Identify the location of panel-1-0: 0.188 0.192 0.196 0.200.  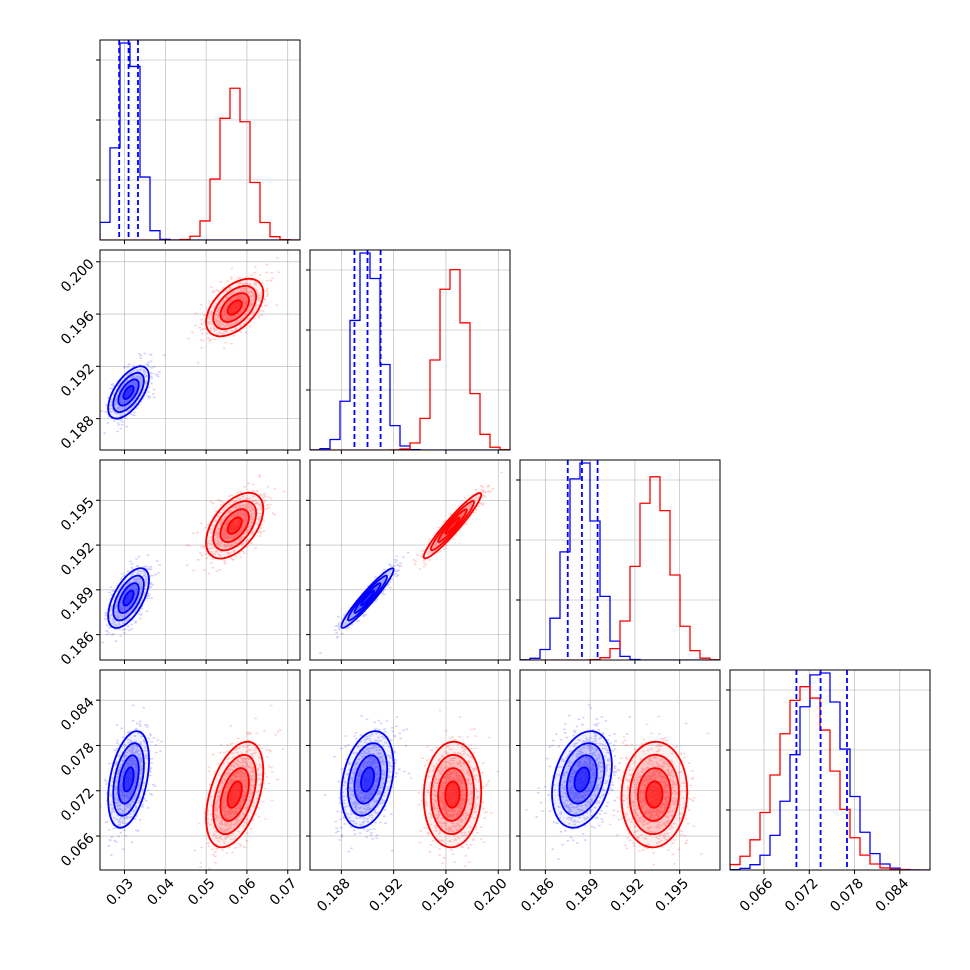
(179, 351).